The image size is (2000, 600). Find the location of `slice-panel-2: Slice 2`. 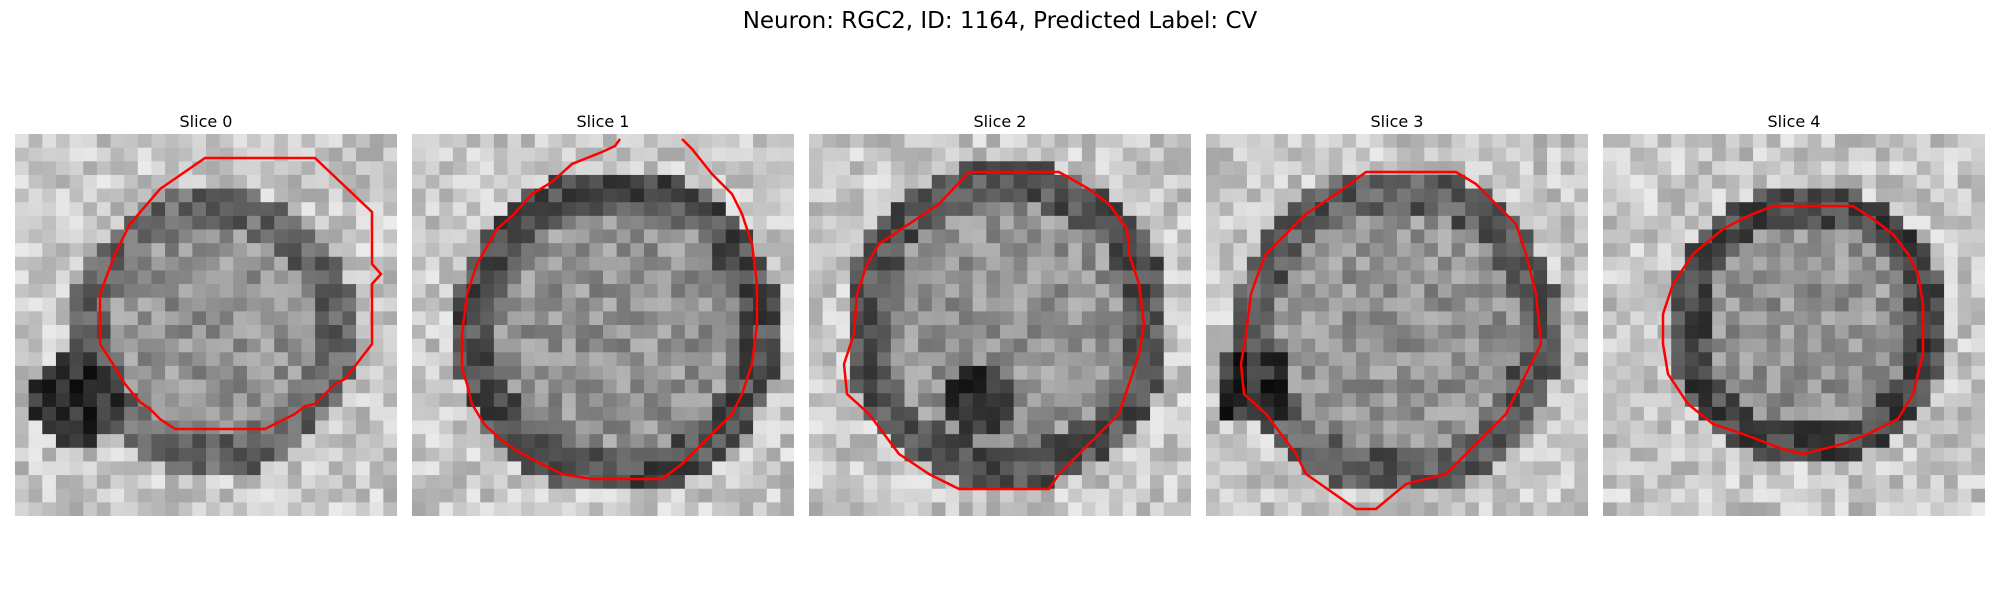

slice-panel-2: Slice 2 is located at coordinates (1000, 313).